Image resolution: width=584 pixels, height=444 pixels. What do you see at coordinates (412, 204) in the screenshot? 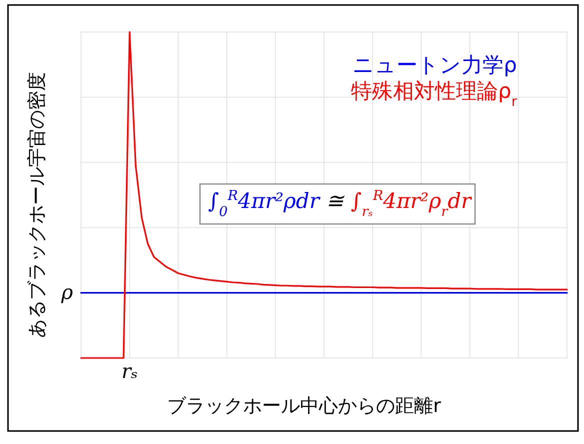
I see `annotation: ∫$_{rₛ}$$^{R}$4πr²ρ$_{r}$dr` at bounding box center [412, 204].